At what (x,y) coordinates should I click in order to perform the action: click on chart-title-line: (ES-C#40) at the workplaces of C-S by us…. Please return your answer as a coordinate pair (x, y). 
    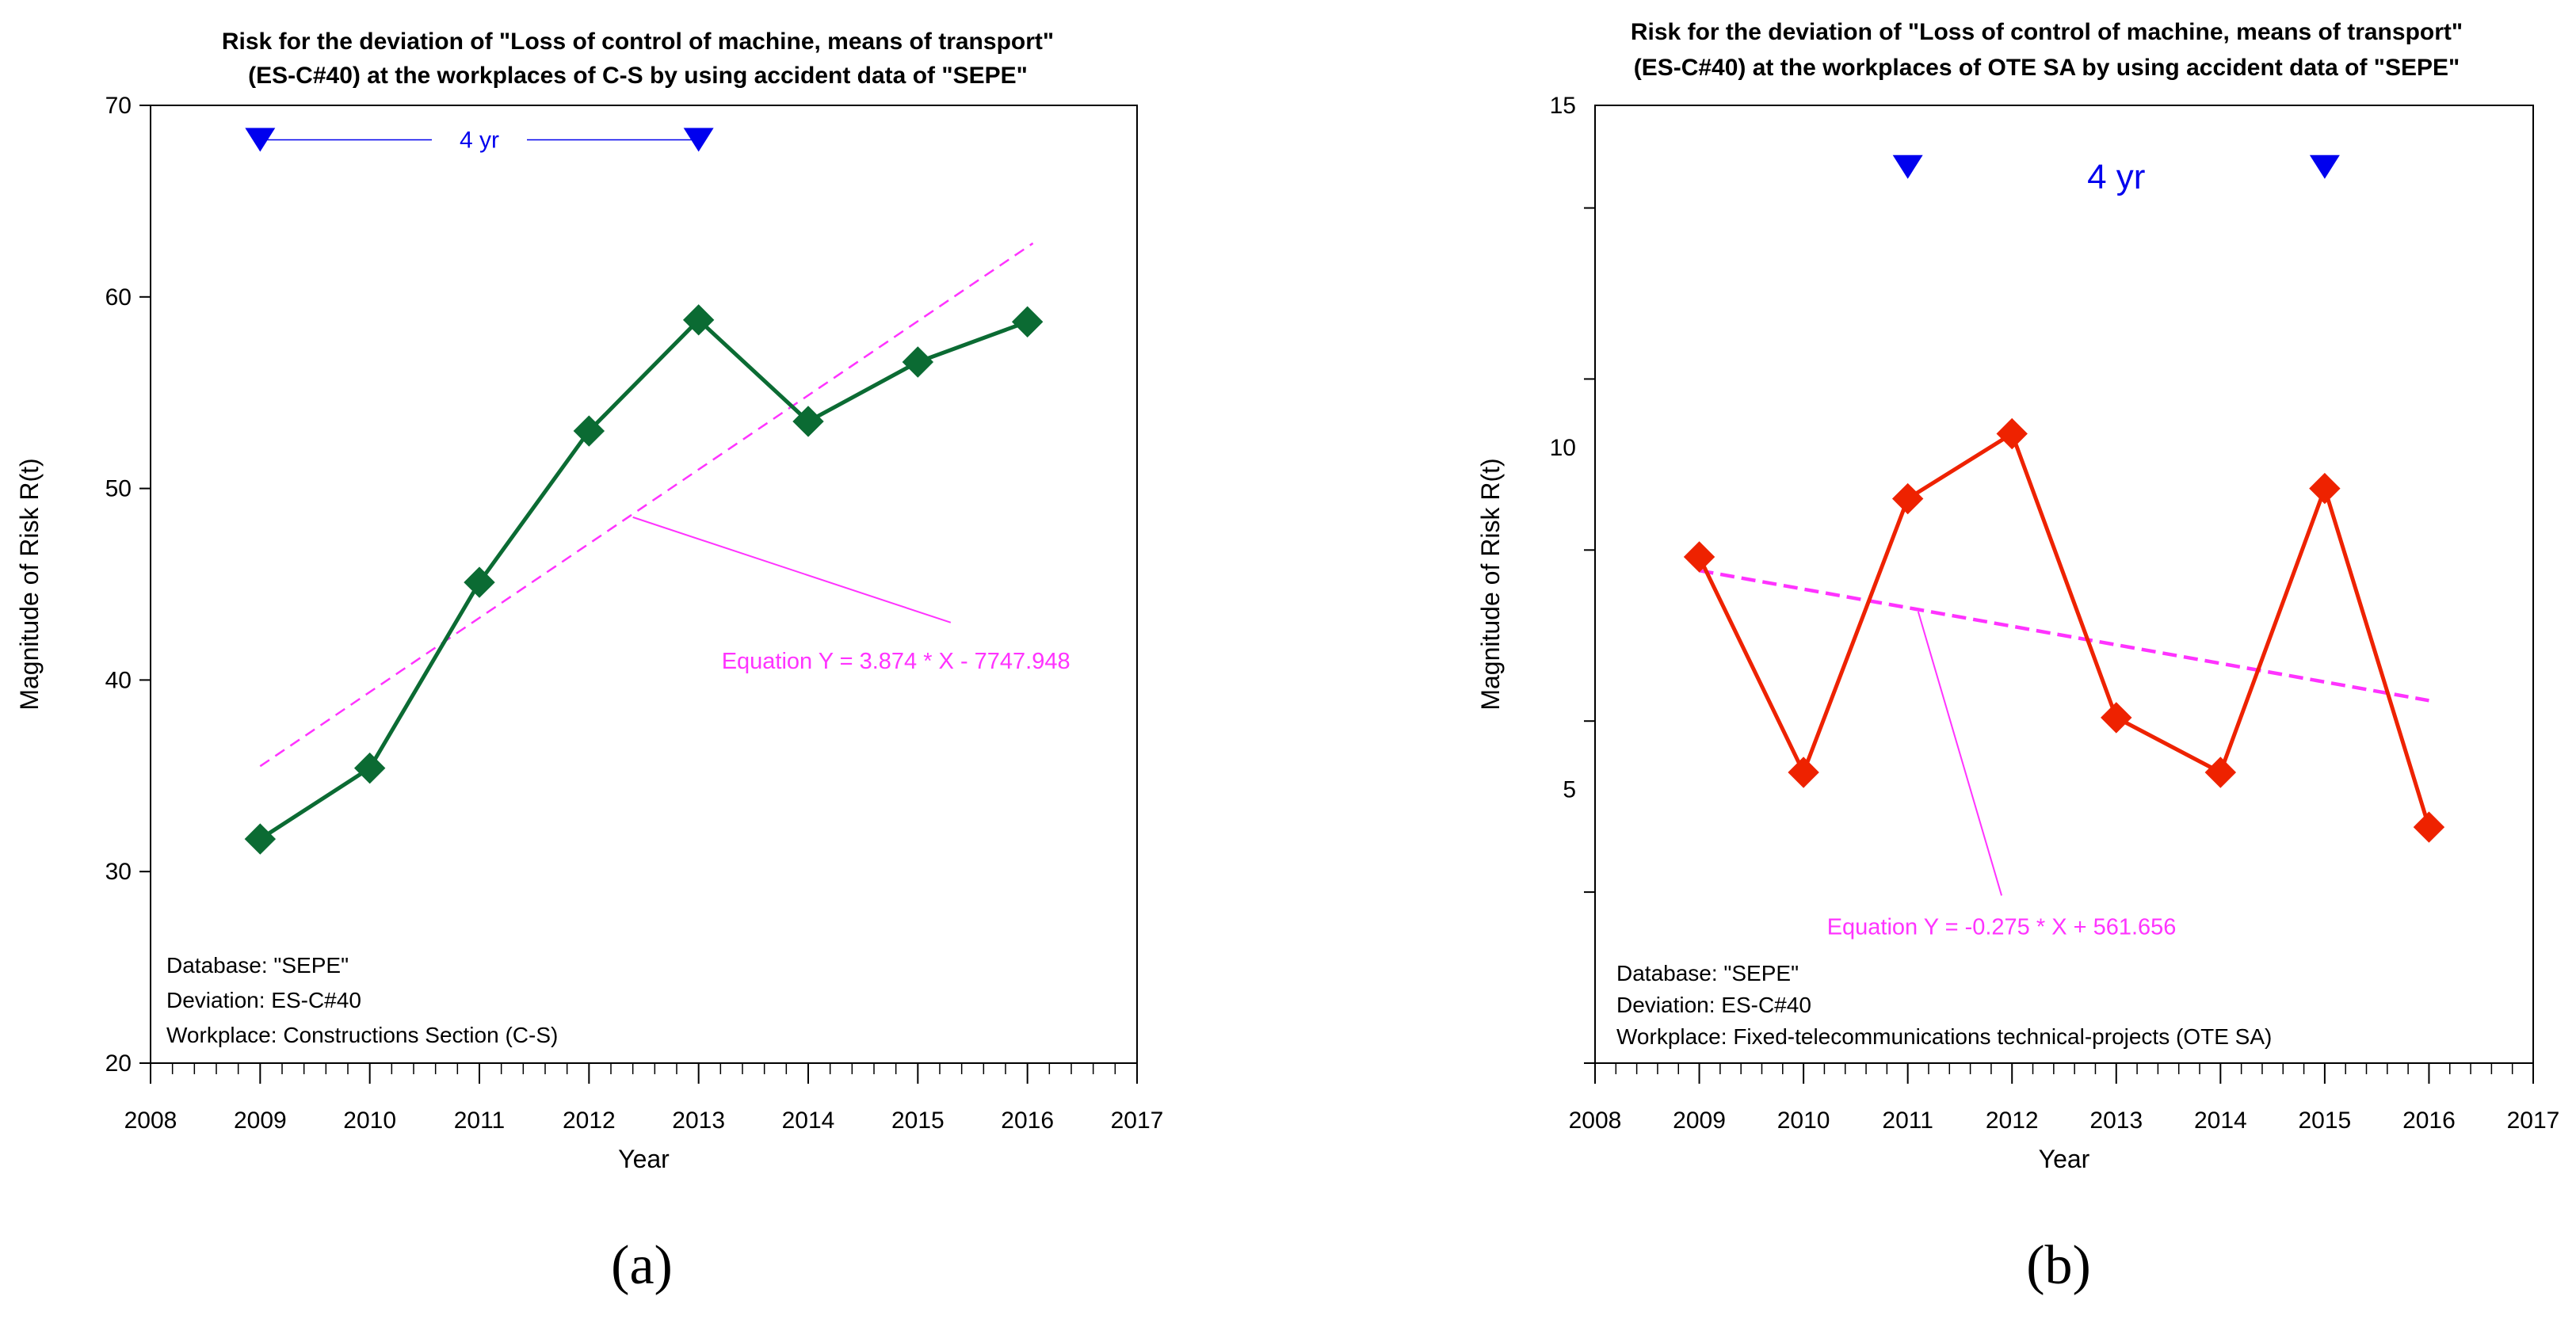
    Looking at the image, I should click on (638, 76).